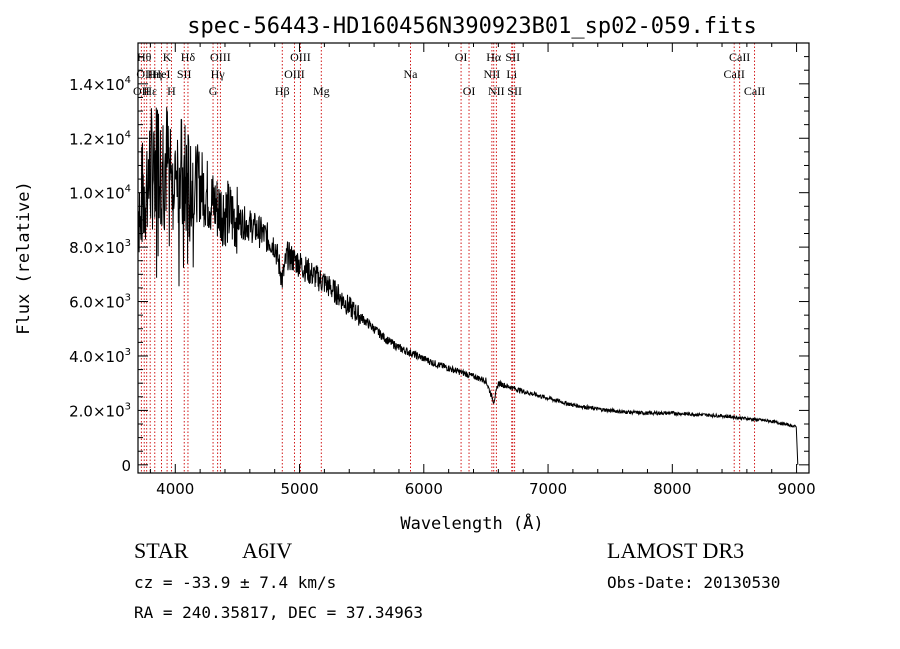  Describe the element at coordinates (213, 91) in the screenshot. I see `line-label: G` at that location.